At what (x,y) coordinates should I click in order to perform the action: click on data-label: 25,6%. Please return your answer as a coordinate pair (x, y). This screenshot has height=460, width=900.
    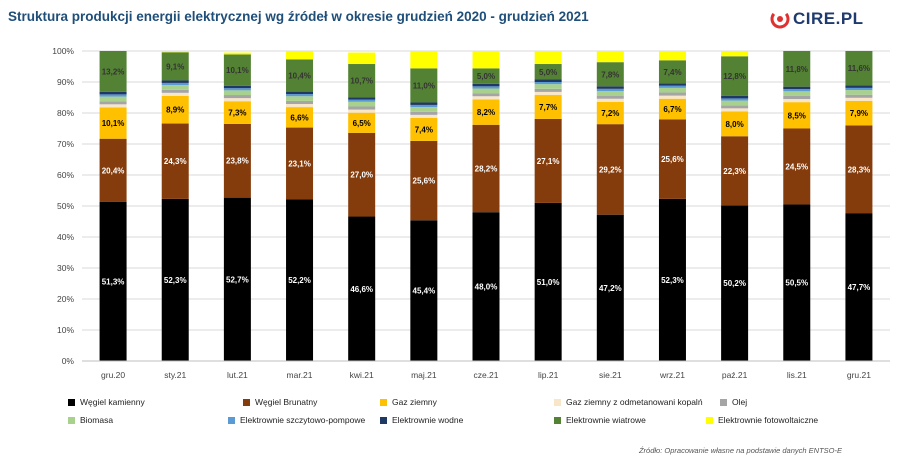
    Looking at the image, I should click on (424, 181).